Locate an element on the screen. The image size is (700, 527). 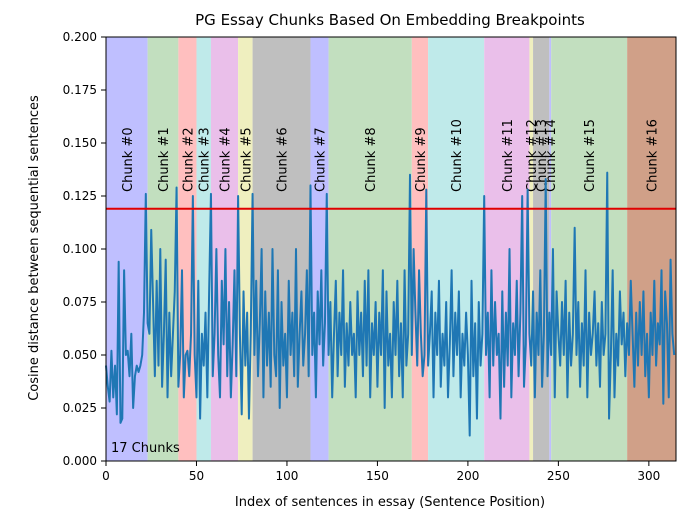
x-tick-label: 100 is located at coordinates (286, 476).